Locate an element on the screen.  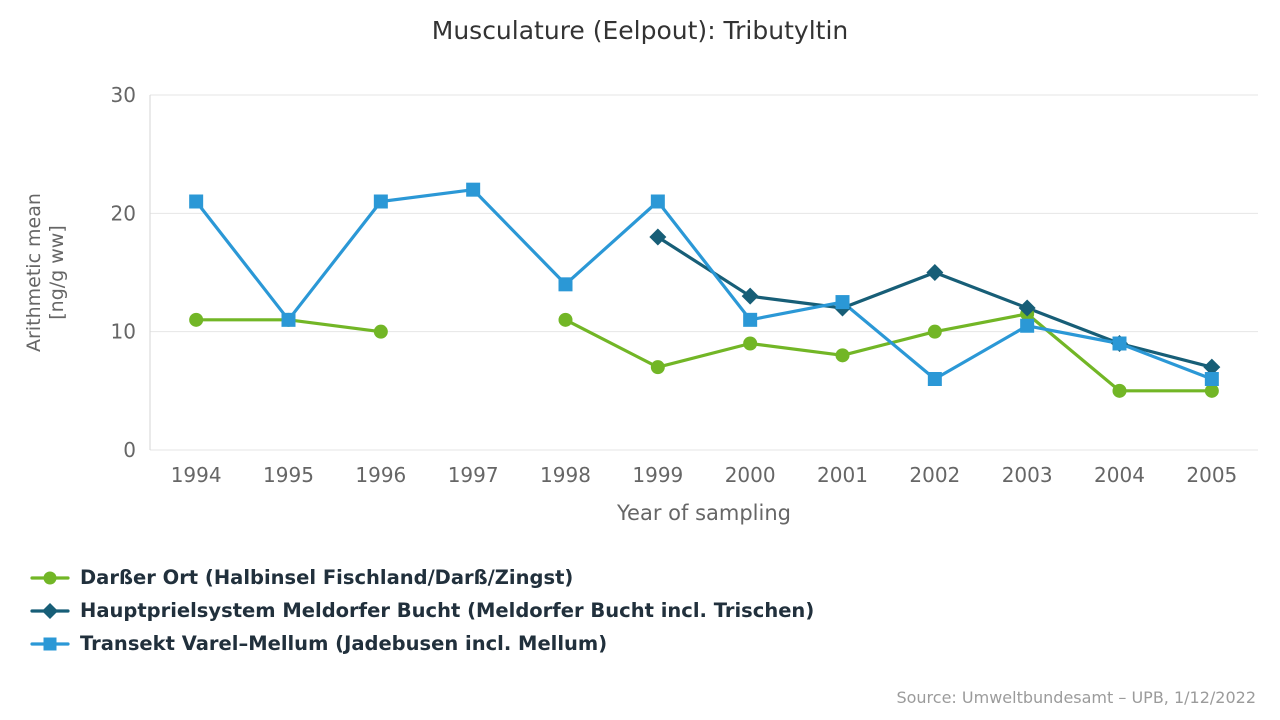
diamond-legend-marker-icon is located at coordinates (50, 610).